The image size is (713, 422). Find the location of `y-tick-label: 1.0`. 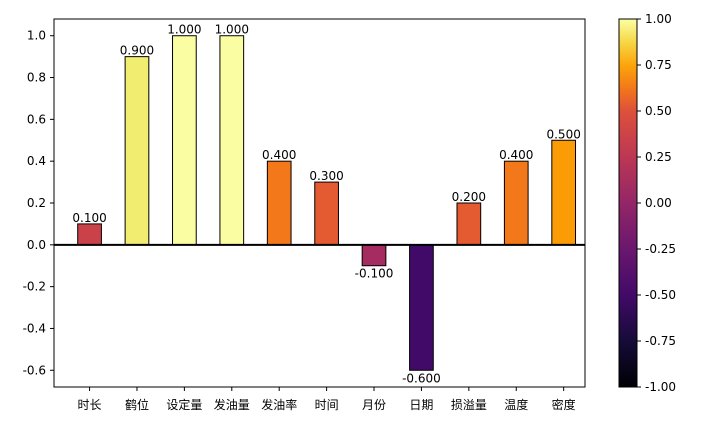

y-tick-label: 1.0 is located at coordinates (36, 36).